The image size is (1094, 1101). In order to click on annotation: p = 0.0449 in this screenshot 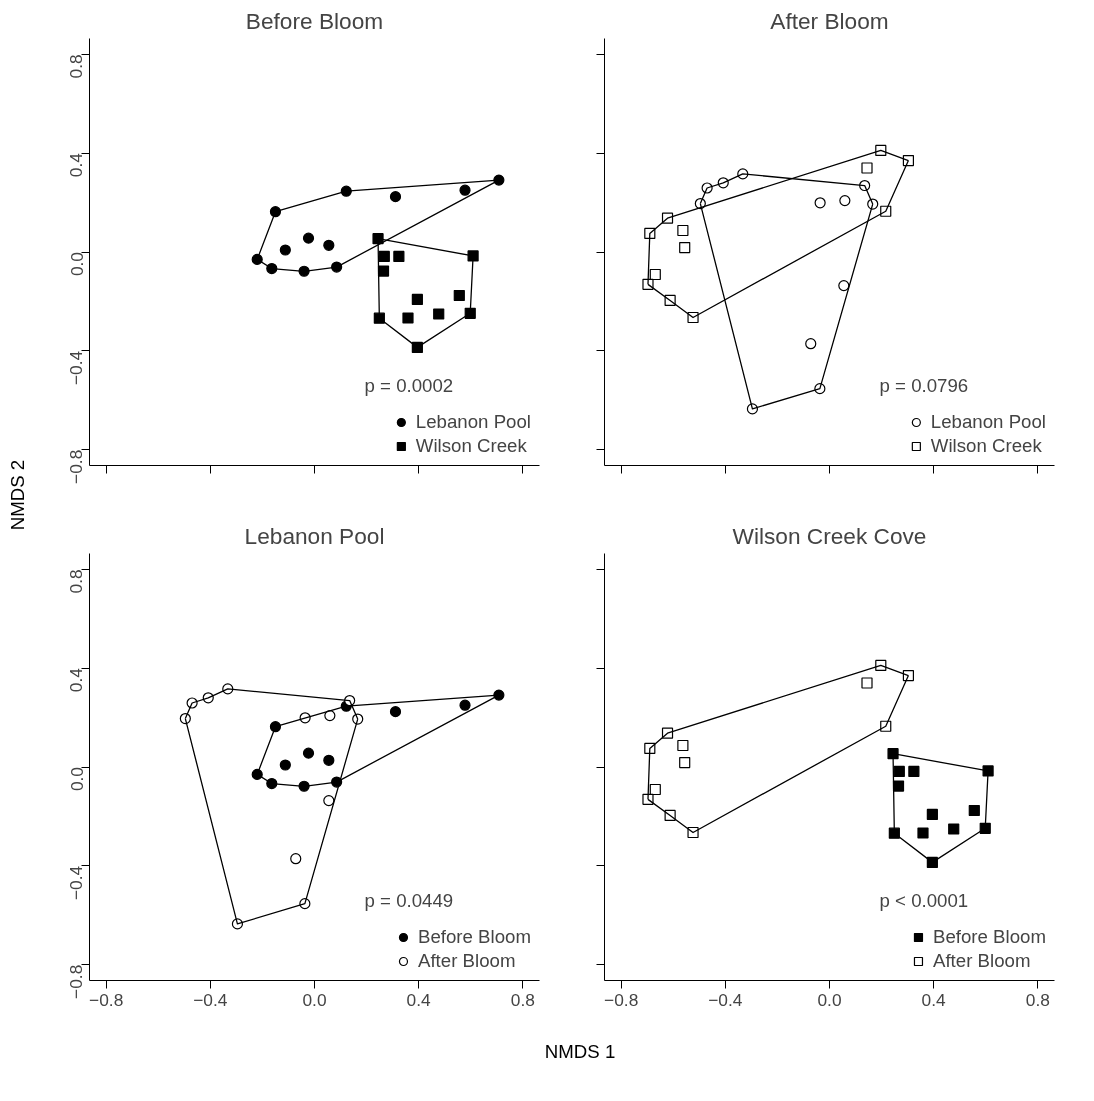, I will do `click(409, 900)`.